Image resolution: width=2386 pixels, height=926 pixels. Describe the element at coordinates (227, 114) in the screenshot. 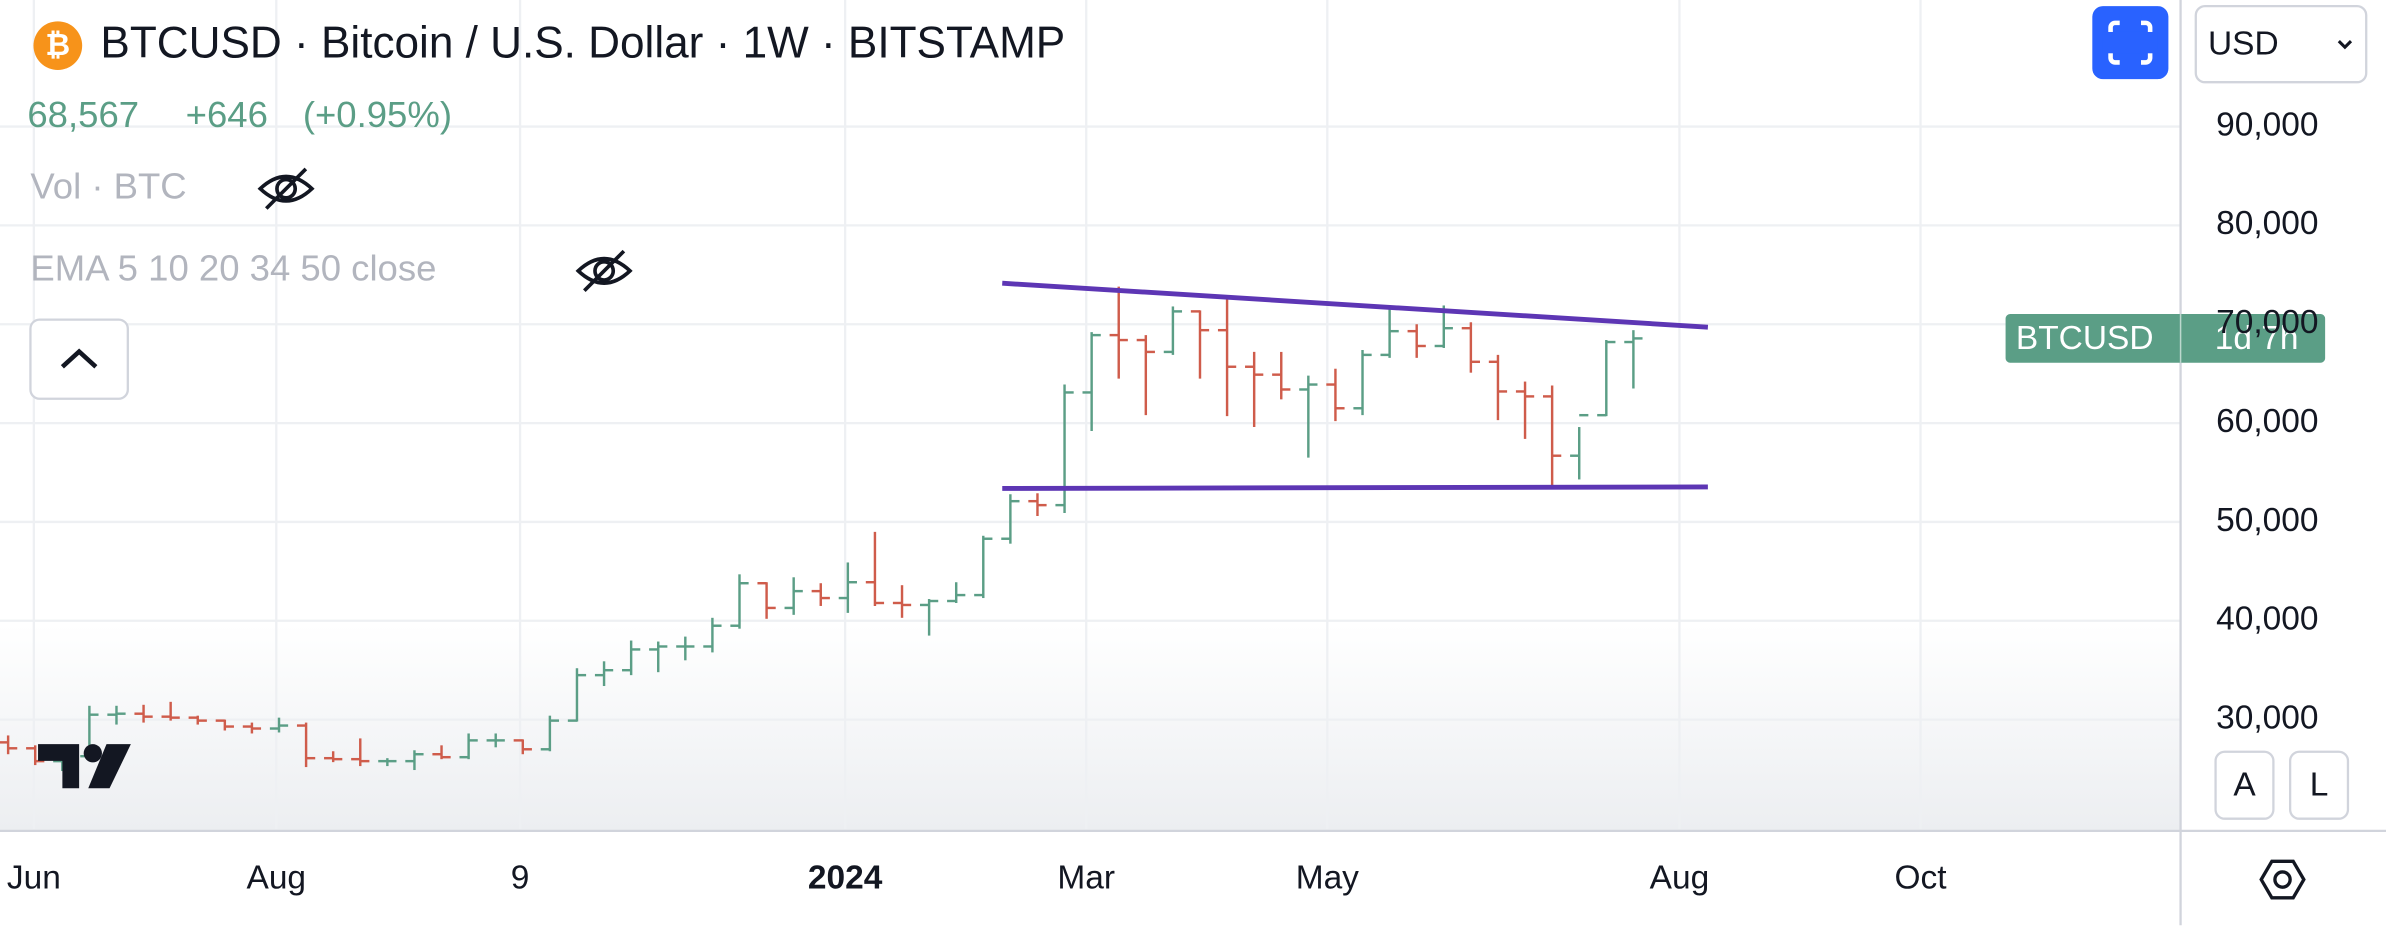

I see `price-change: +646` at that location.